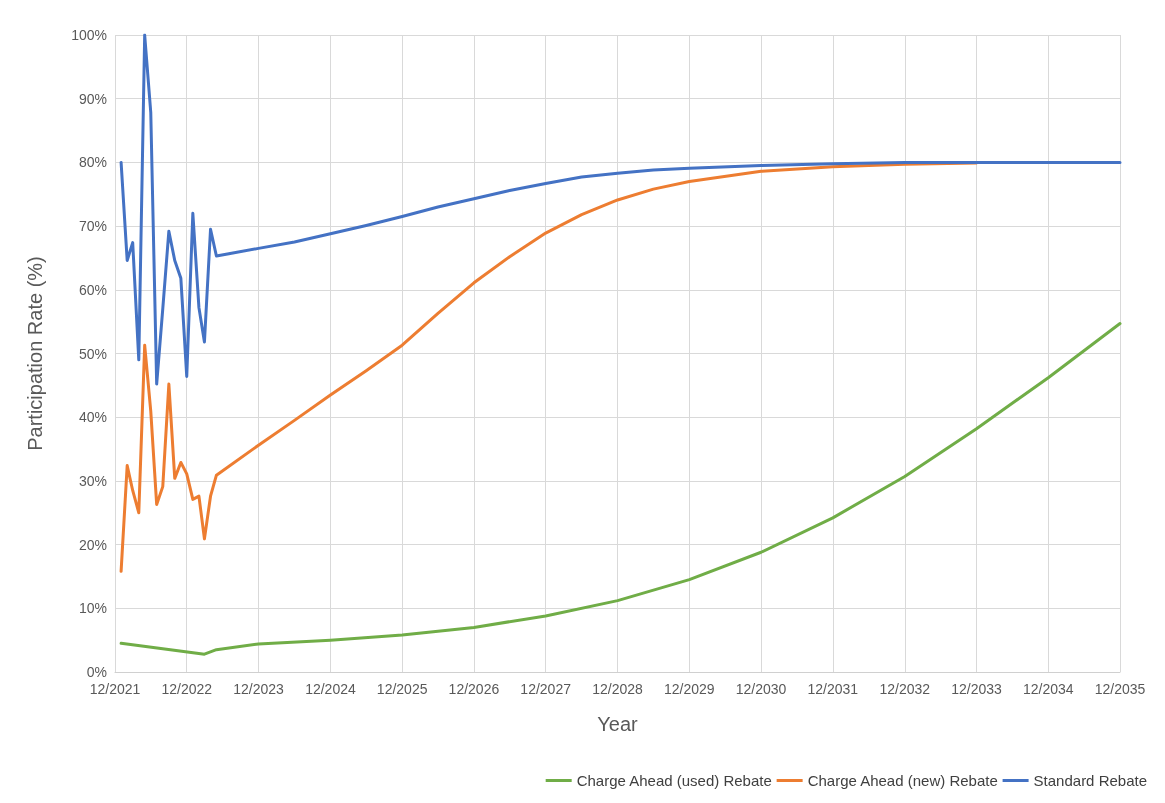 The image size is (1165, 803). Describe the element at coordinates (330, 689) in the screenshot. I see `x-tick-label: 12/2024` at that location.